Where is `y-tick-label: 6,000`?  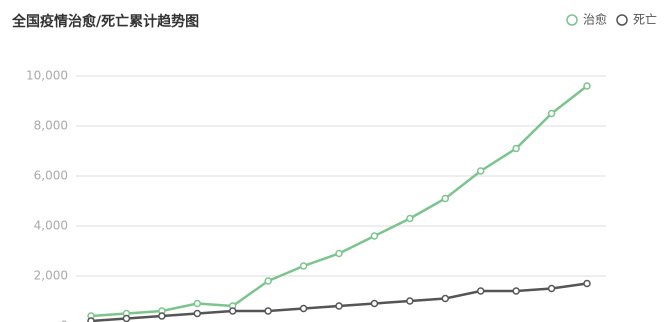
y-tick-label: 6,000 is located at coordinates (51, 176).